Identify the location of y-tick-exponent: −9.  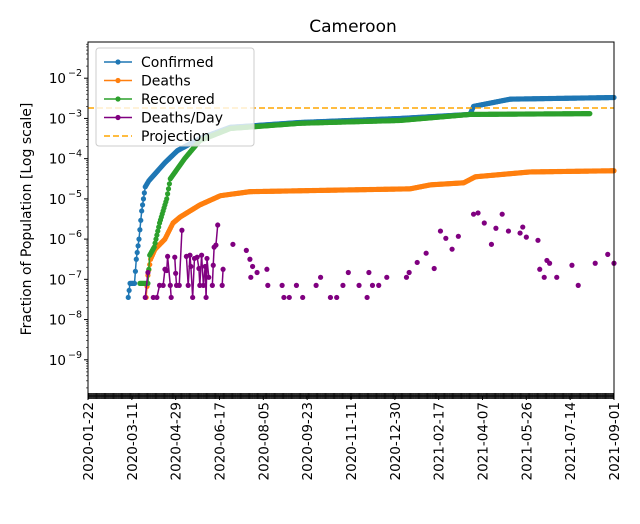
(75, 355).